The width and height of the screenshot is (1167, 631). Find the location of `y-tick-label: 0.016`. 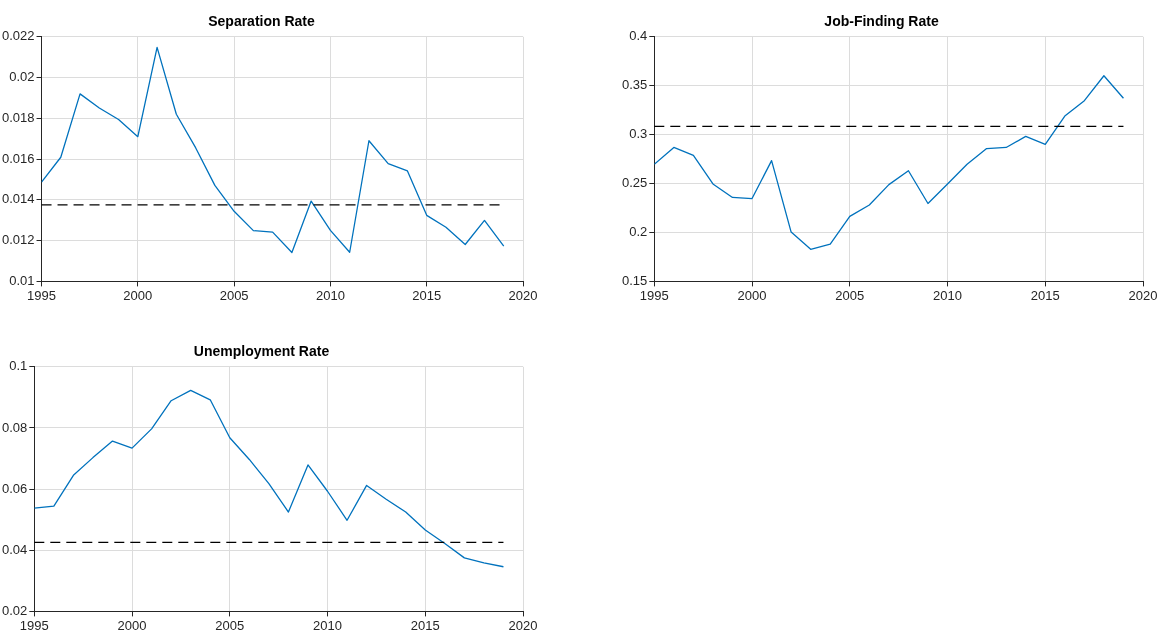

y-tick-label: 0.016 is located at coordinates (18, 158).